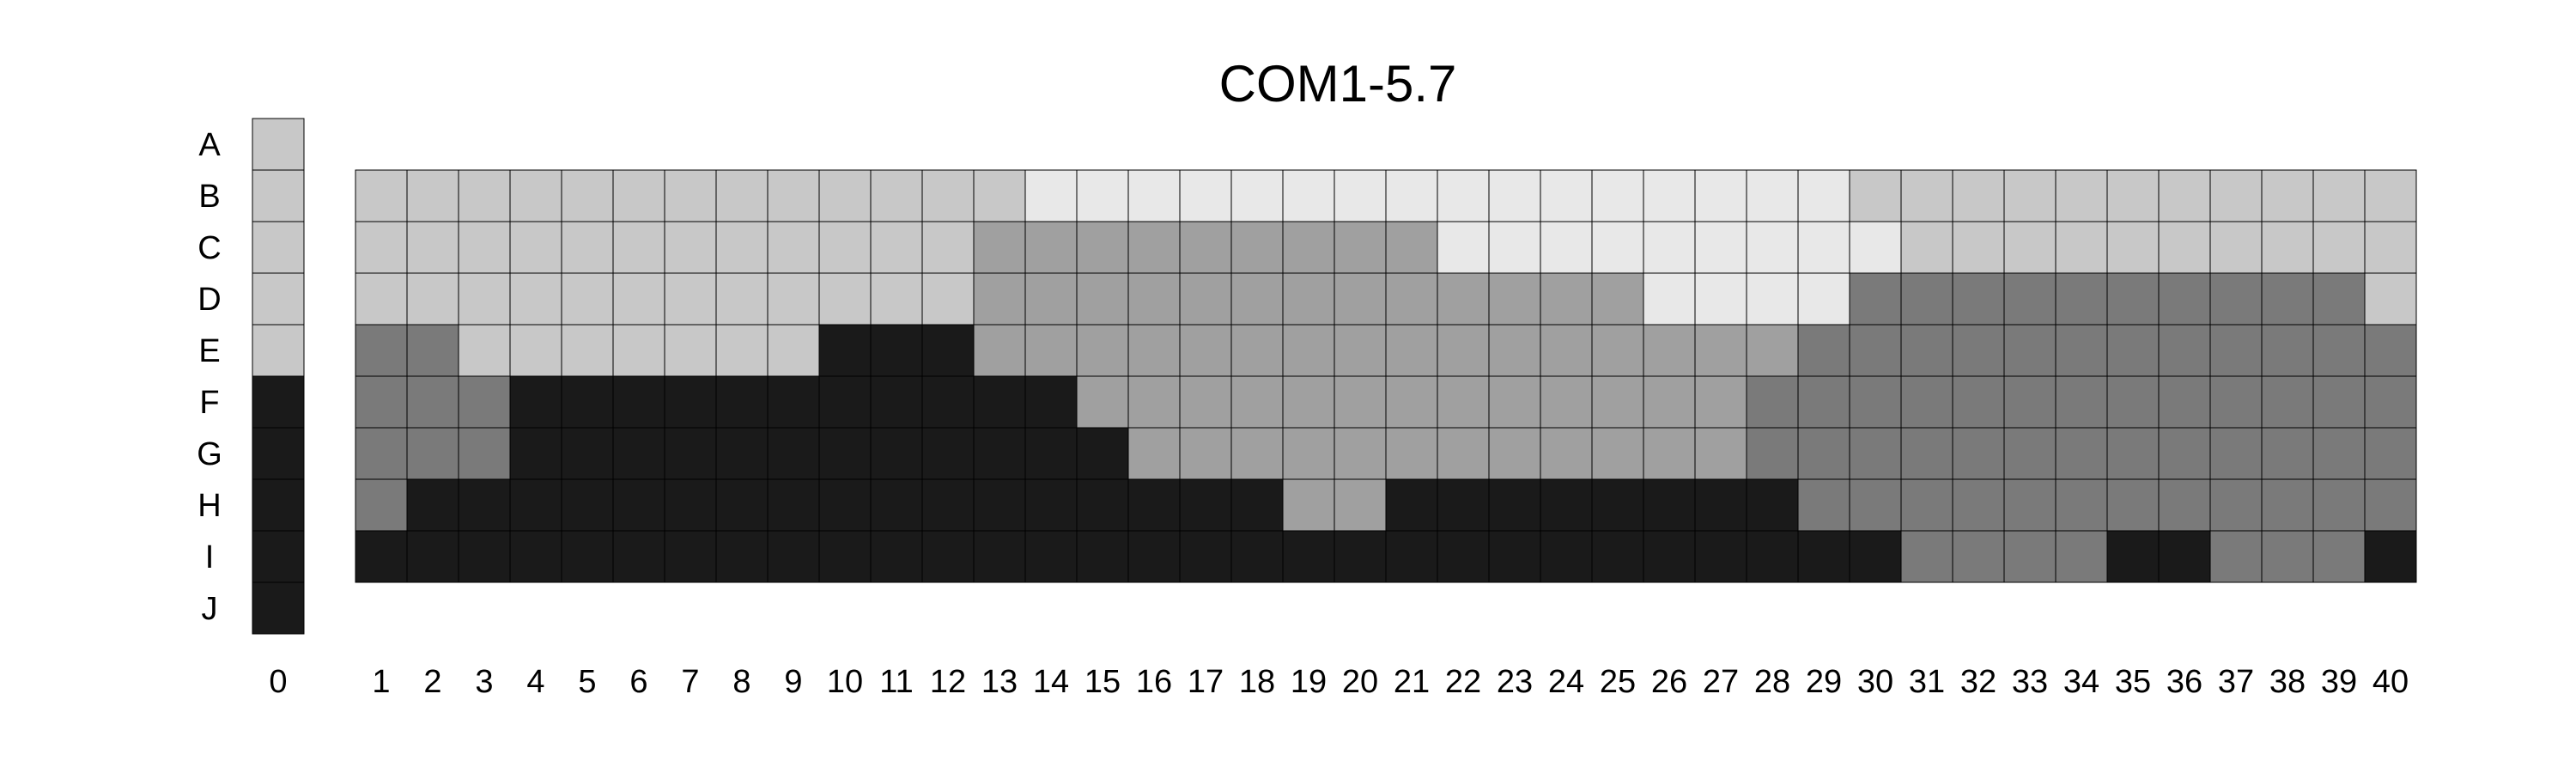  What do you see at coordinates (209, 300) in the screenshot?
I see `row-label-D: D` at bounding box center [209, 300].